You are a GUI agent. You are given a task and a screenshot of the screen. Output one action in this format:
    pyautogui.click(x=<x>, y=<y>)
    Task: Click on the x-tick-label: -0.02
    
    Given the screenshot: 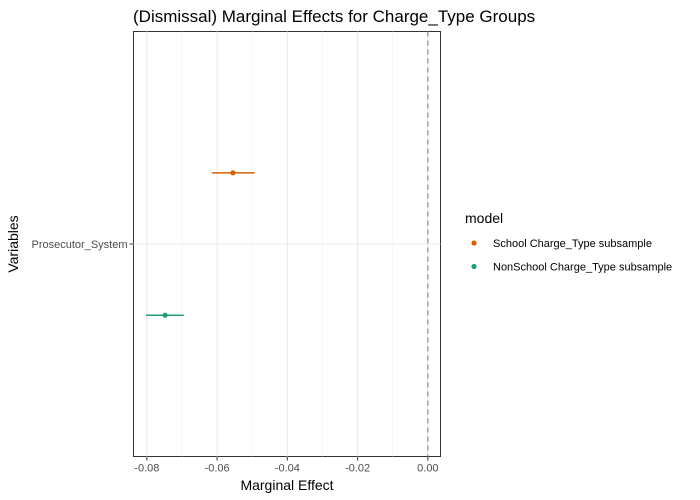 What is the action you would take?
    pyautogui.click(x=357, y=469)
    